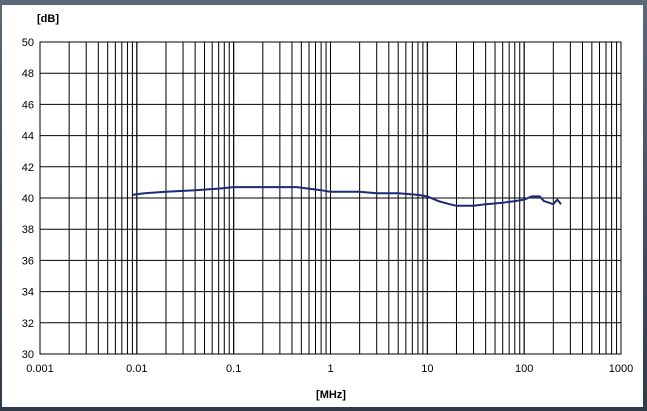 This screenshot has height=411, width=647. I want to click on x-tick-label: 10, so click(427, 369).